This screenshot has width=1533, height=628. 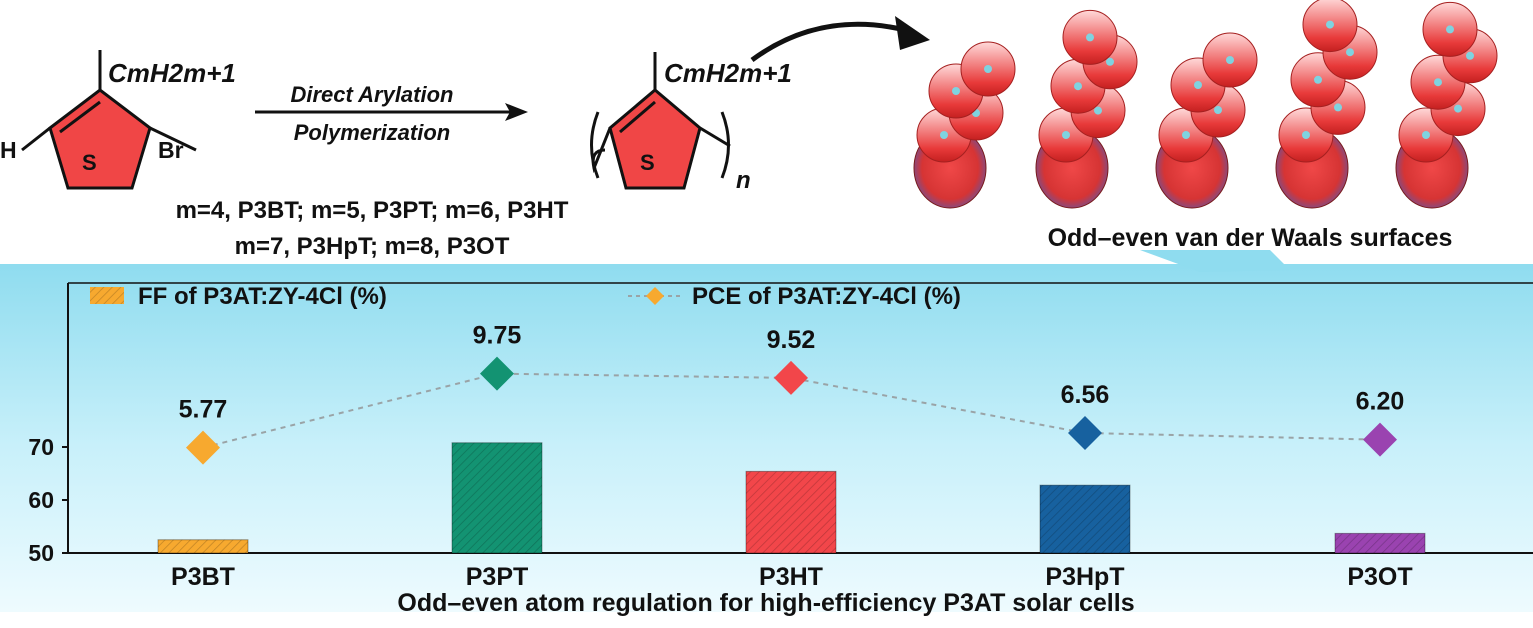 What do you see at coordinates (791, 340) in the screenshot?
I see `pce-value-label: 9.52` at bounding box center [791, 340].